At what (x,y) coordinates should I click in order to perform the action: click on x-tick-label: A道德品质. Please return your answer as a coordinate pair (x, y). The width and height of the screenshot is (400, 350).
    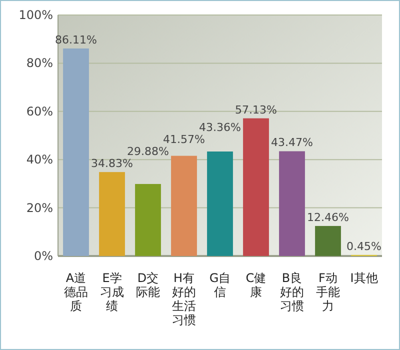
    Looking at the image, I should click on (76, 292).